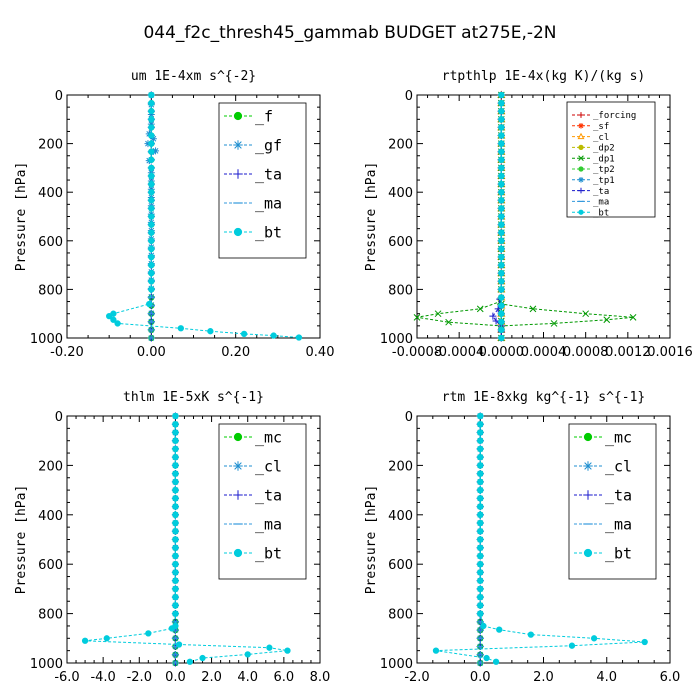 The width and height of the screenshot is (700, 700). What do you see at coordinates (604, 170) in the screenshot?
I see `legend-label: _tp2` at bounding box center [604, 170].